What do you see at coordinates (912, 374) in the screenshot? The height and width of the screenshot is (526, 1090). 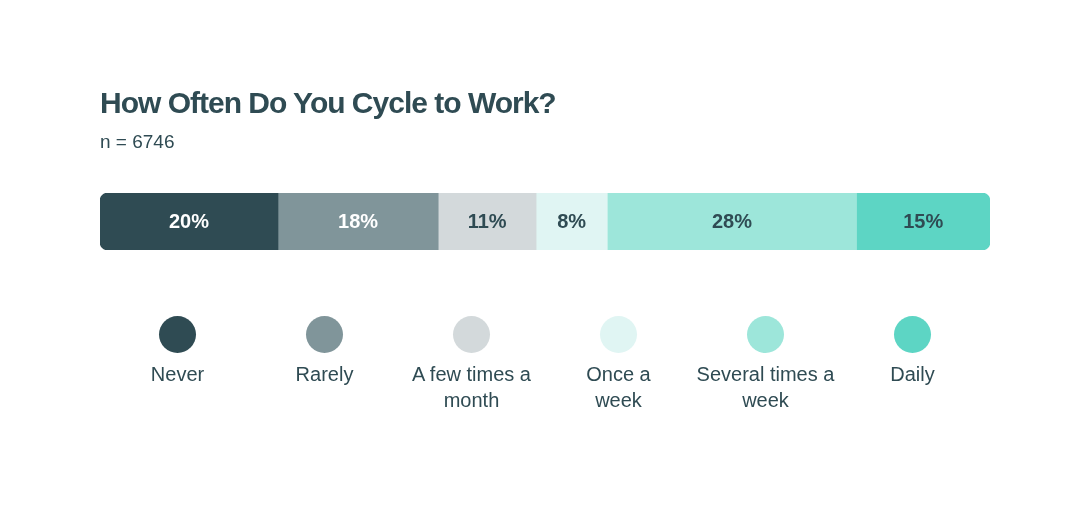 I see `legend-label: Daily` at bounding box center [912, 374].